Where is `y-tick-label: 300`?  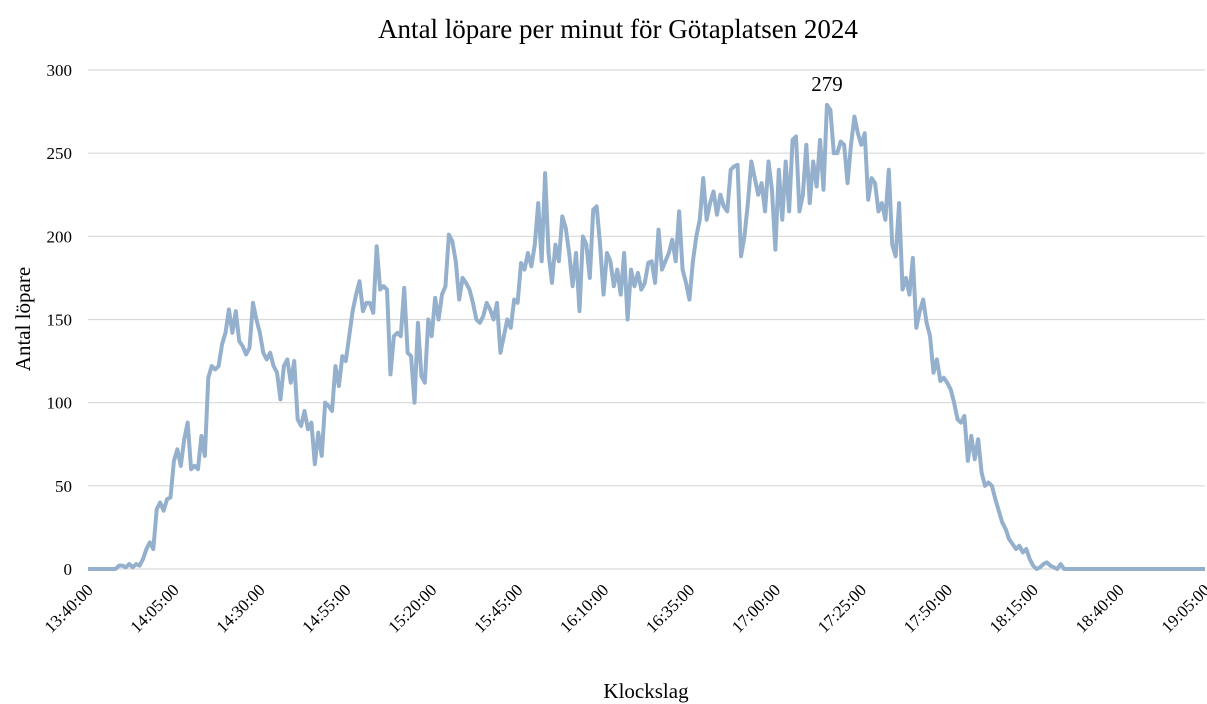 y-tick-label: 300 is located at coordinates (60, 70).